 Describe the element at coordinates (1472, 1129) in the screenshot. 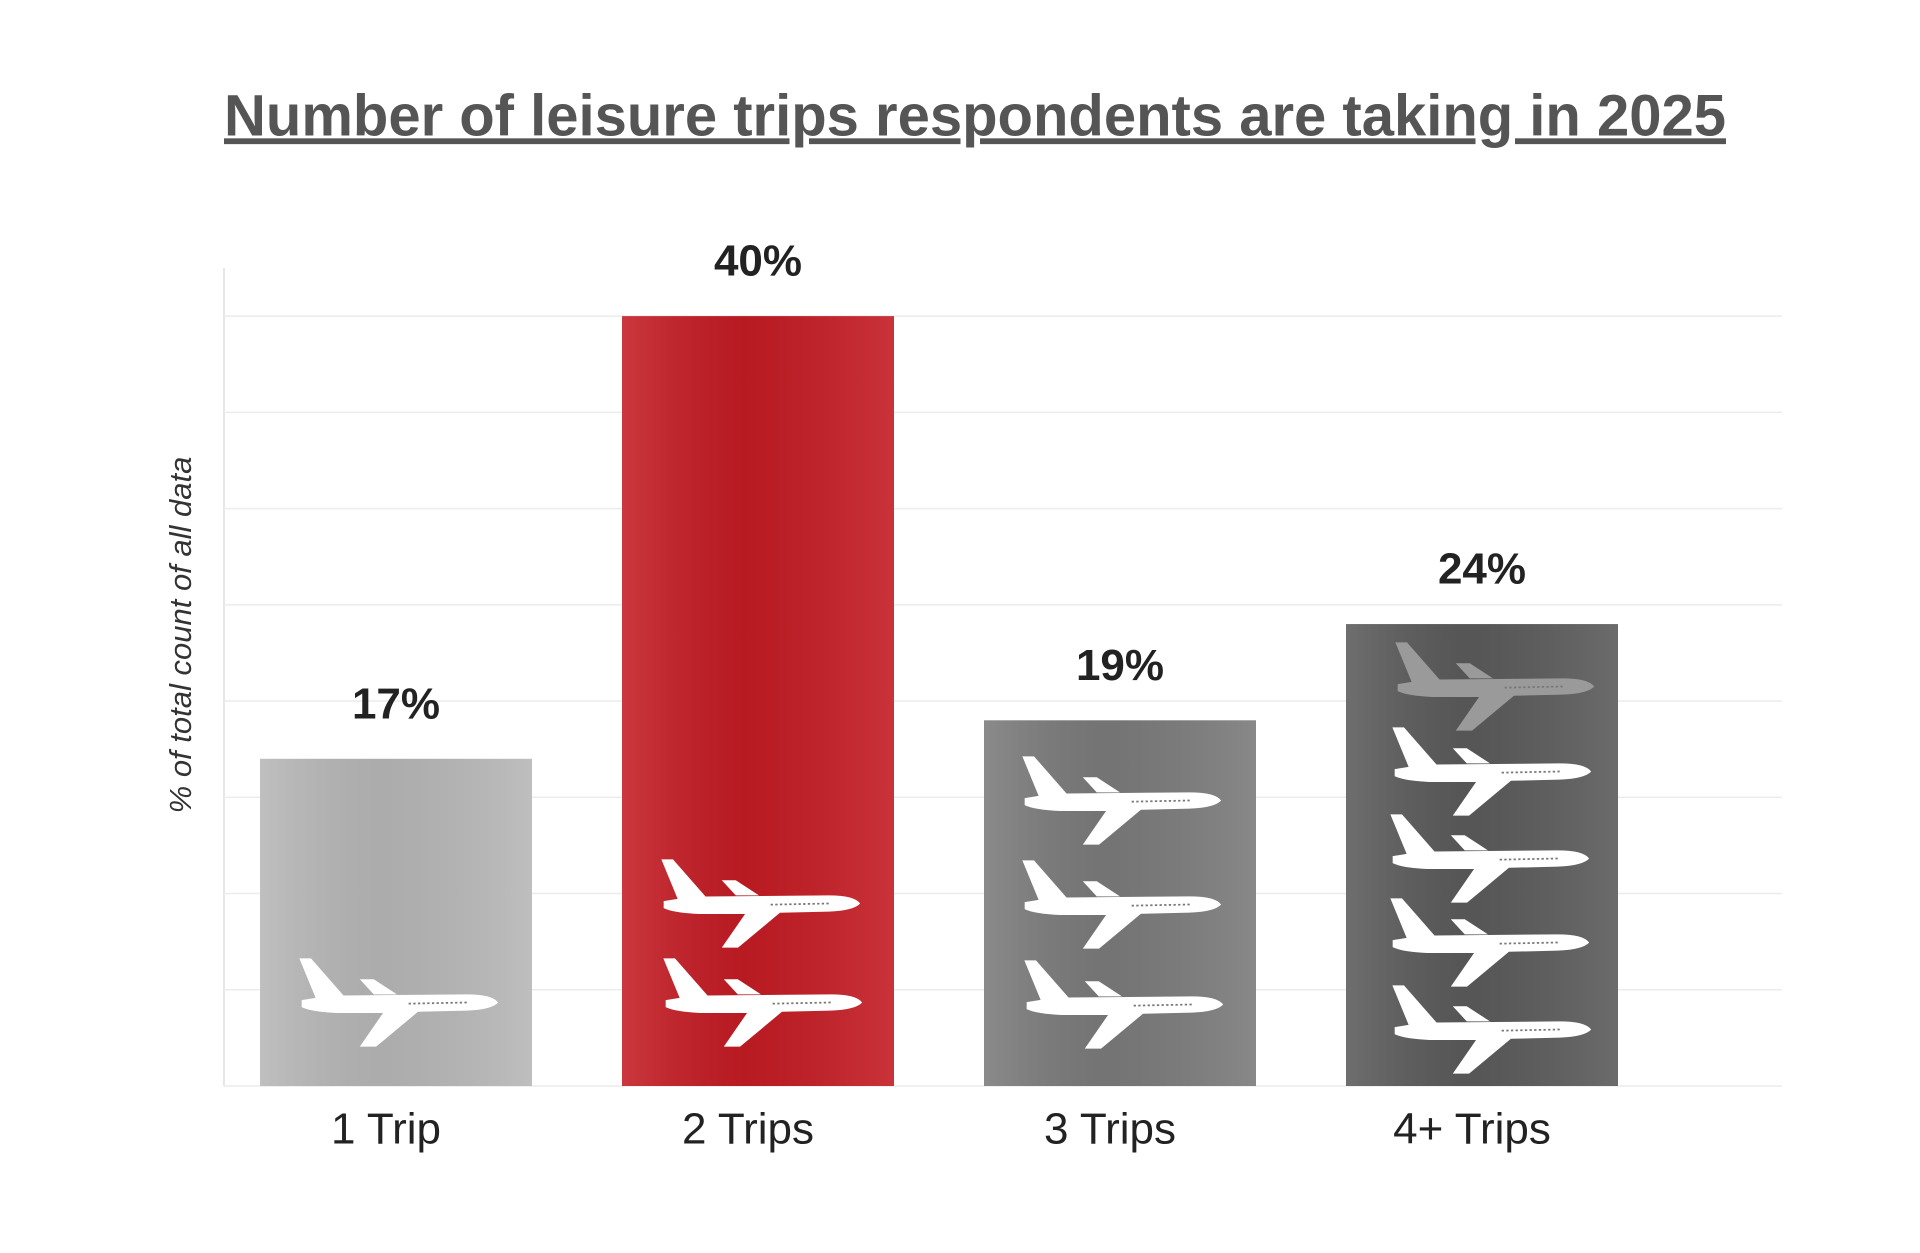

I see `x-tick-label: 4+ Trips` at that location.